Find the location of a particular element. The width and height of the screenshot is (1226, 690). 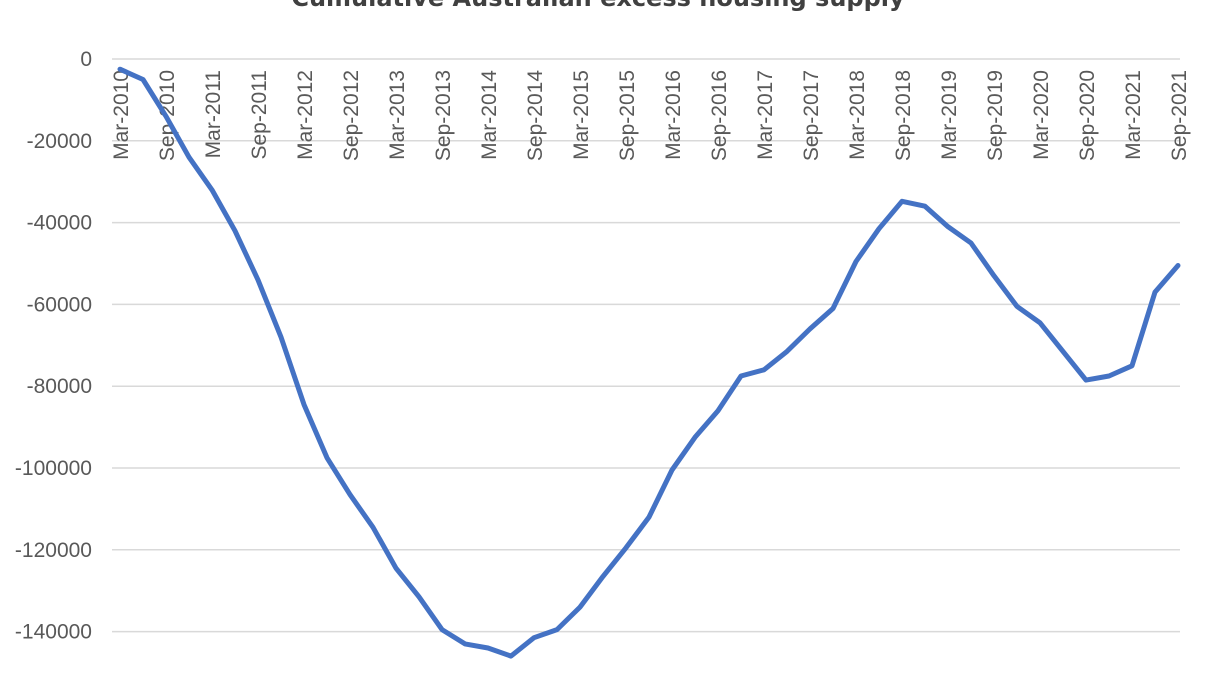

x-tick-label: Mar-2010 is located at coordinates (121, 115).